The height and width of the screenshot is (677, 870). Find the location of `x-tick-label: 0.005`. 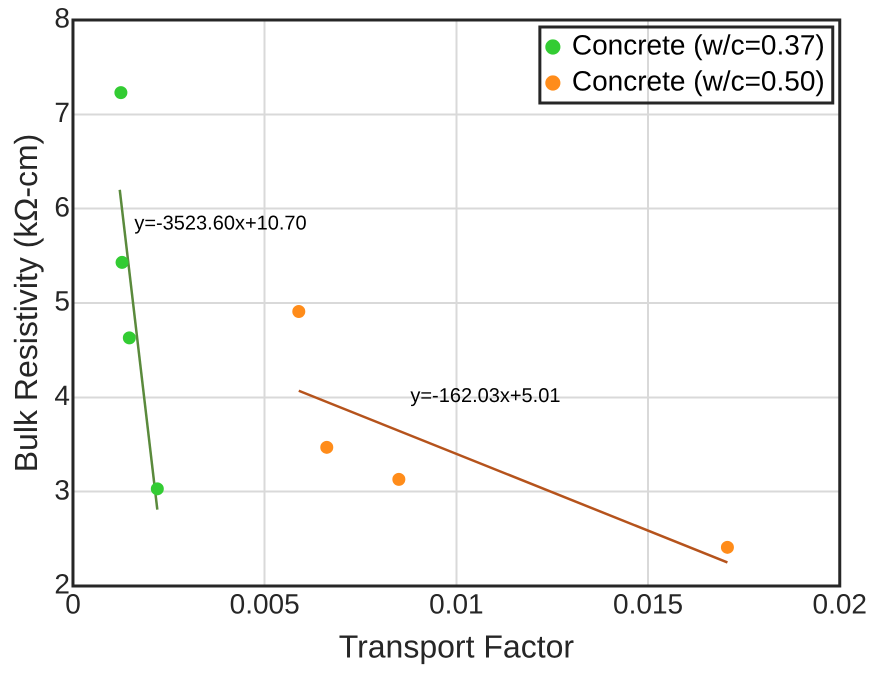

x-tick-label: 0.005 is located at coordinates (265, 604).